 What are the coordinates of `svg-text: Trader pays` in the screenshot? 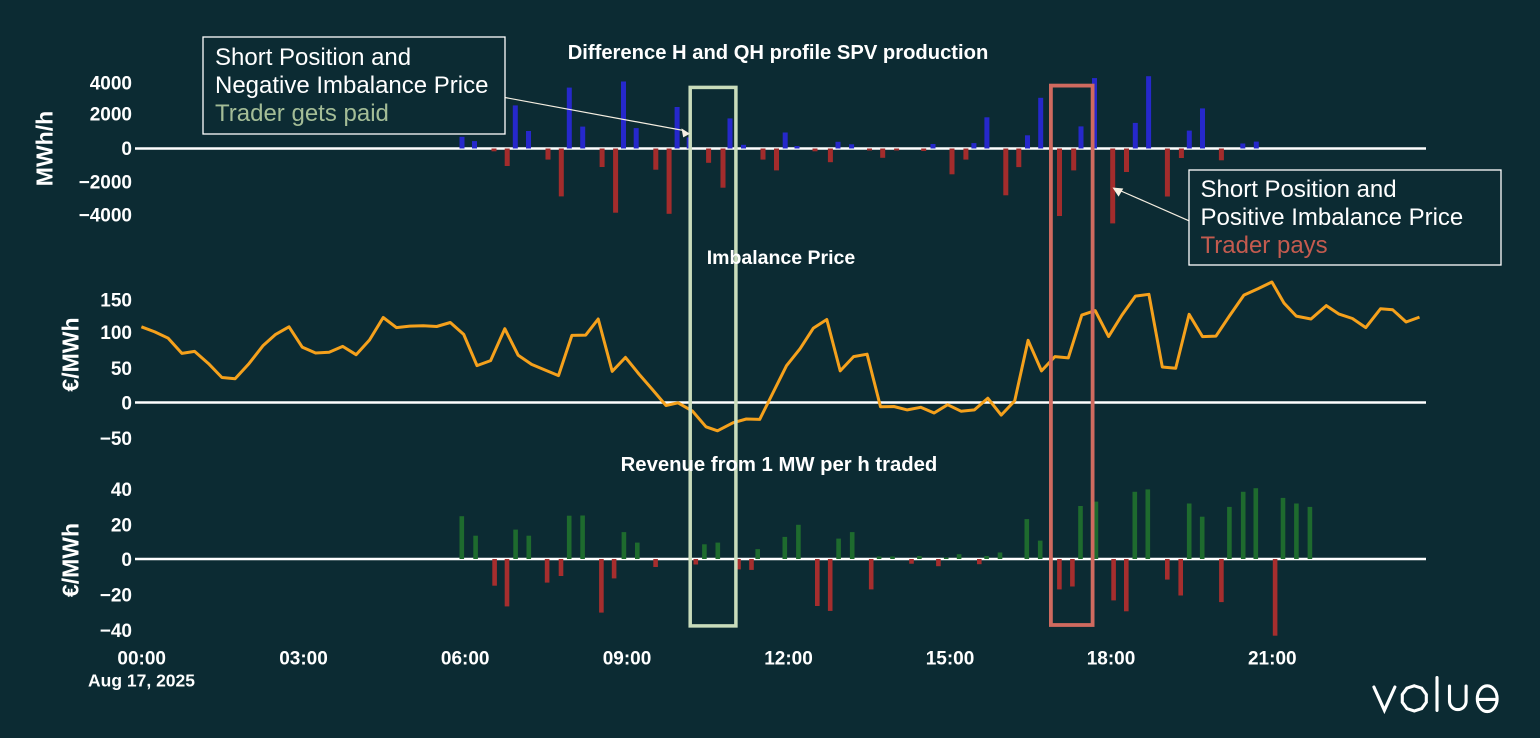 It's located at (1264, 245).